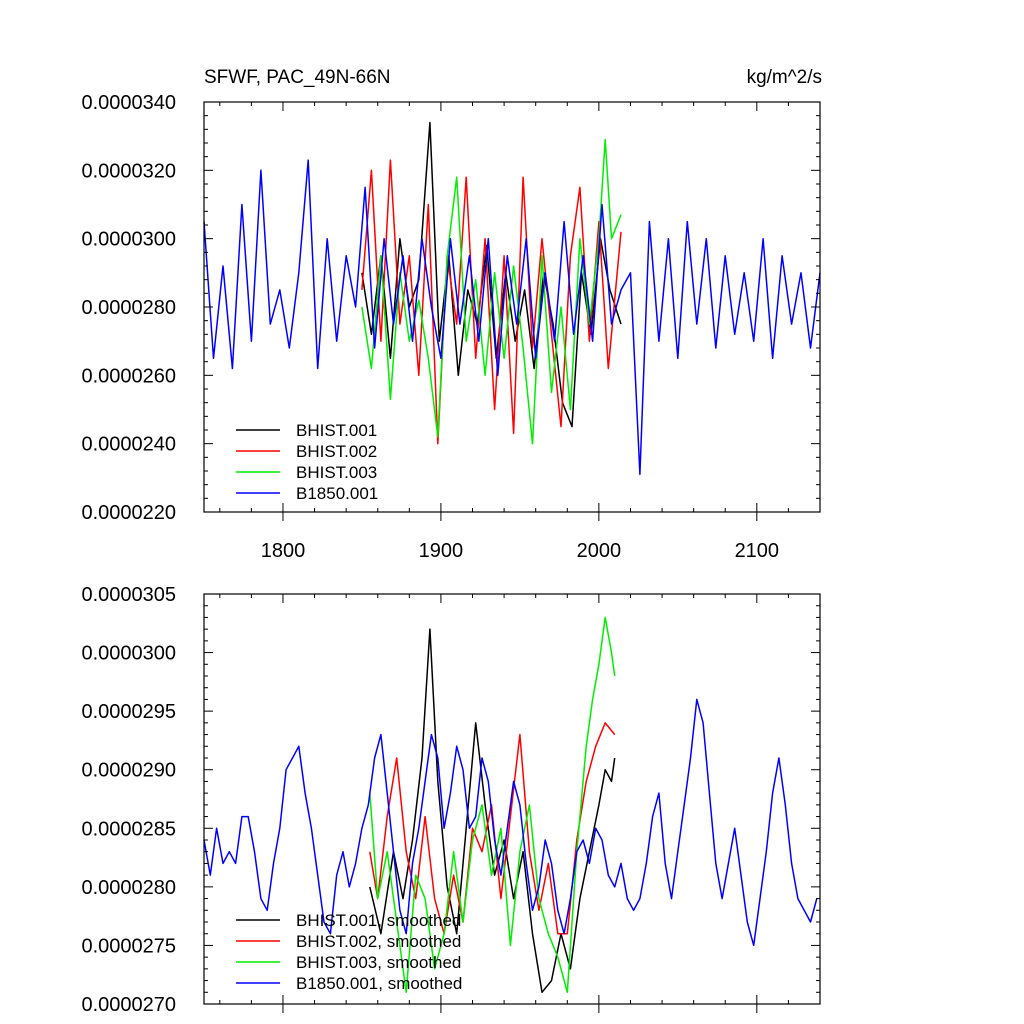 Image resolution: width=1024 pixels, height=1024 pixels. What do you see at coordinates (599, 551) in the screenshot?
I see `x-tick-label: 2000` at bounding box center [599, 551].